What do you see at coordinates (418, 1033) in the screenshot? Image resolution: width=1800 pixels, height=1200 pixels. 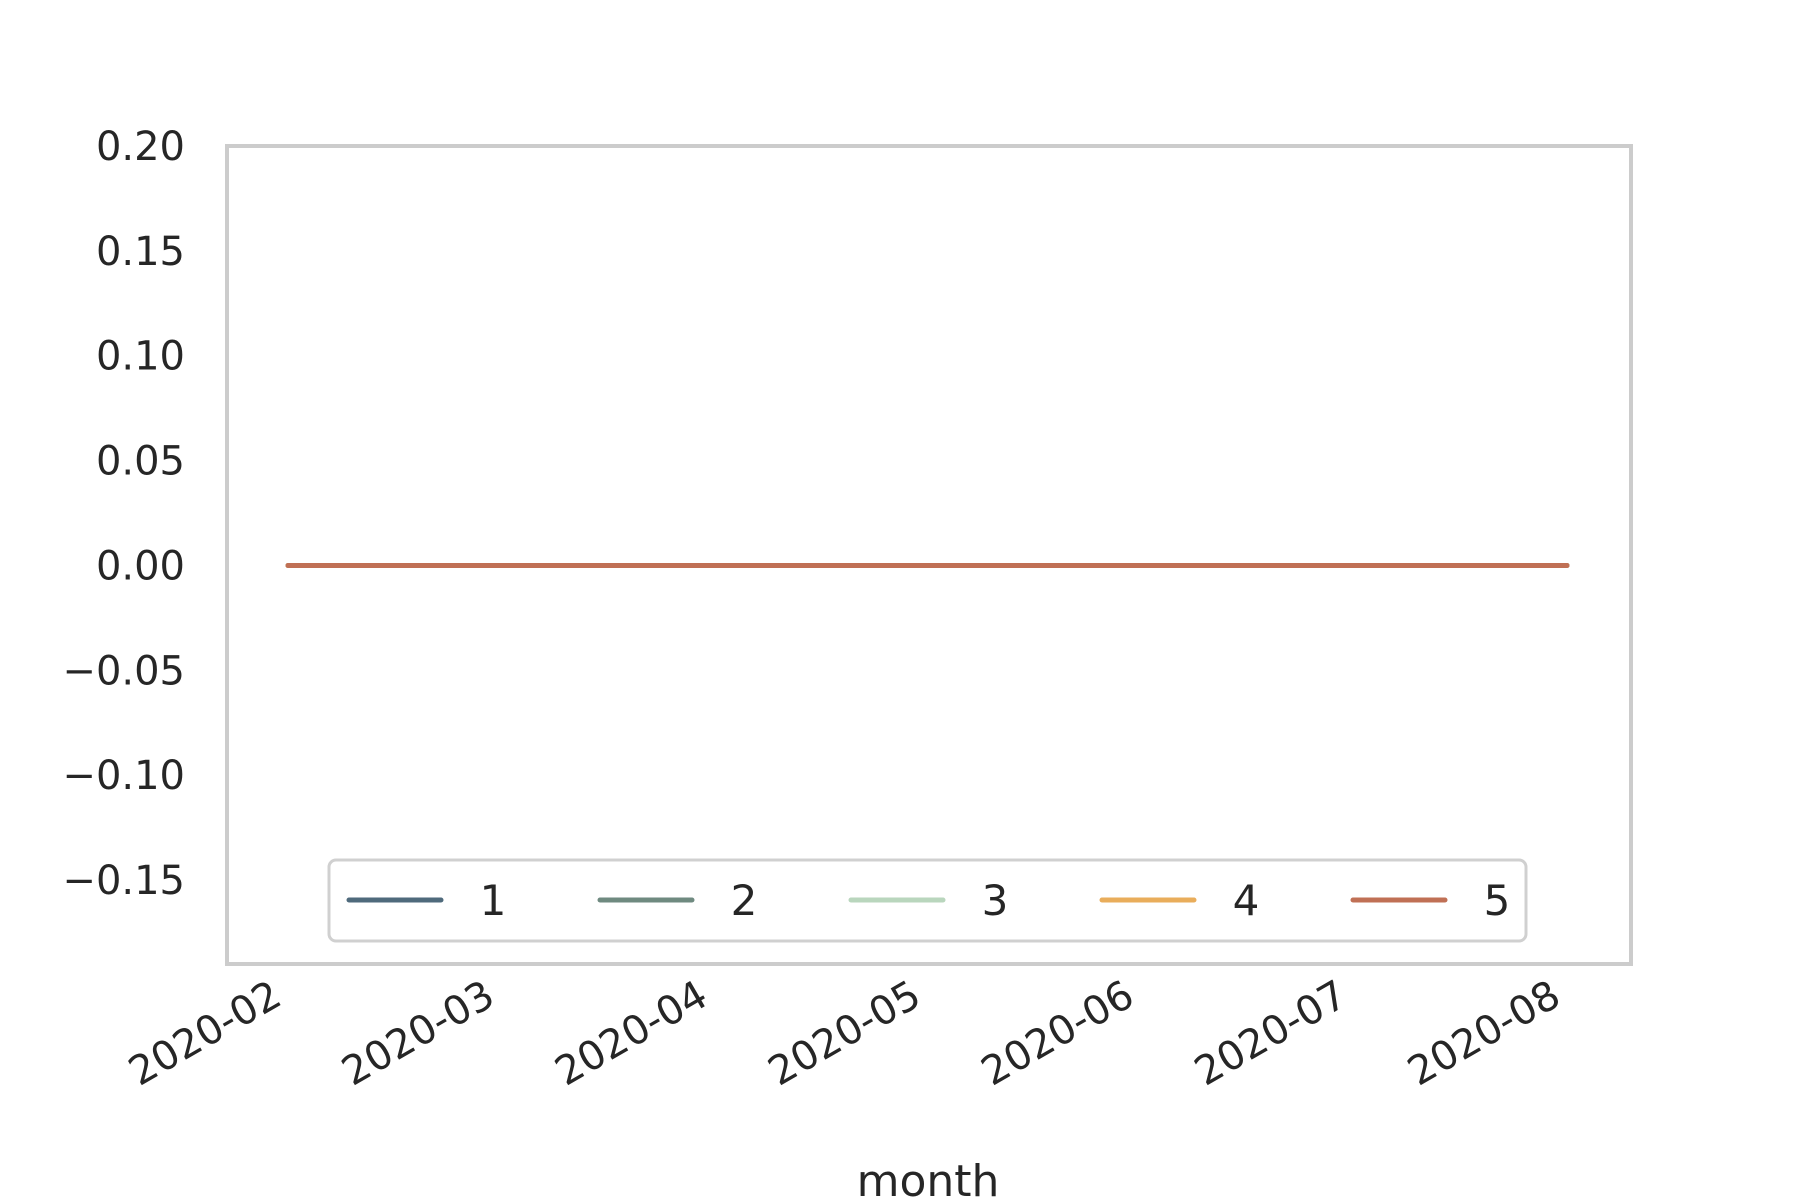 I see `x-tick-label: 2020-03` at bounding box center [418, 1033].